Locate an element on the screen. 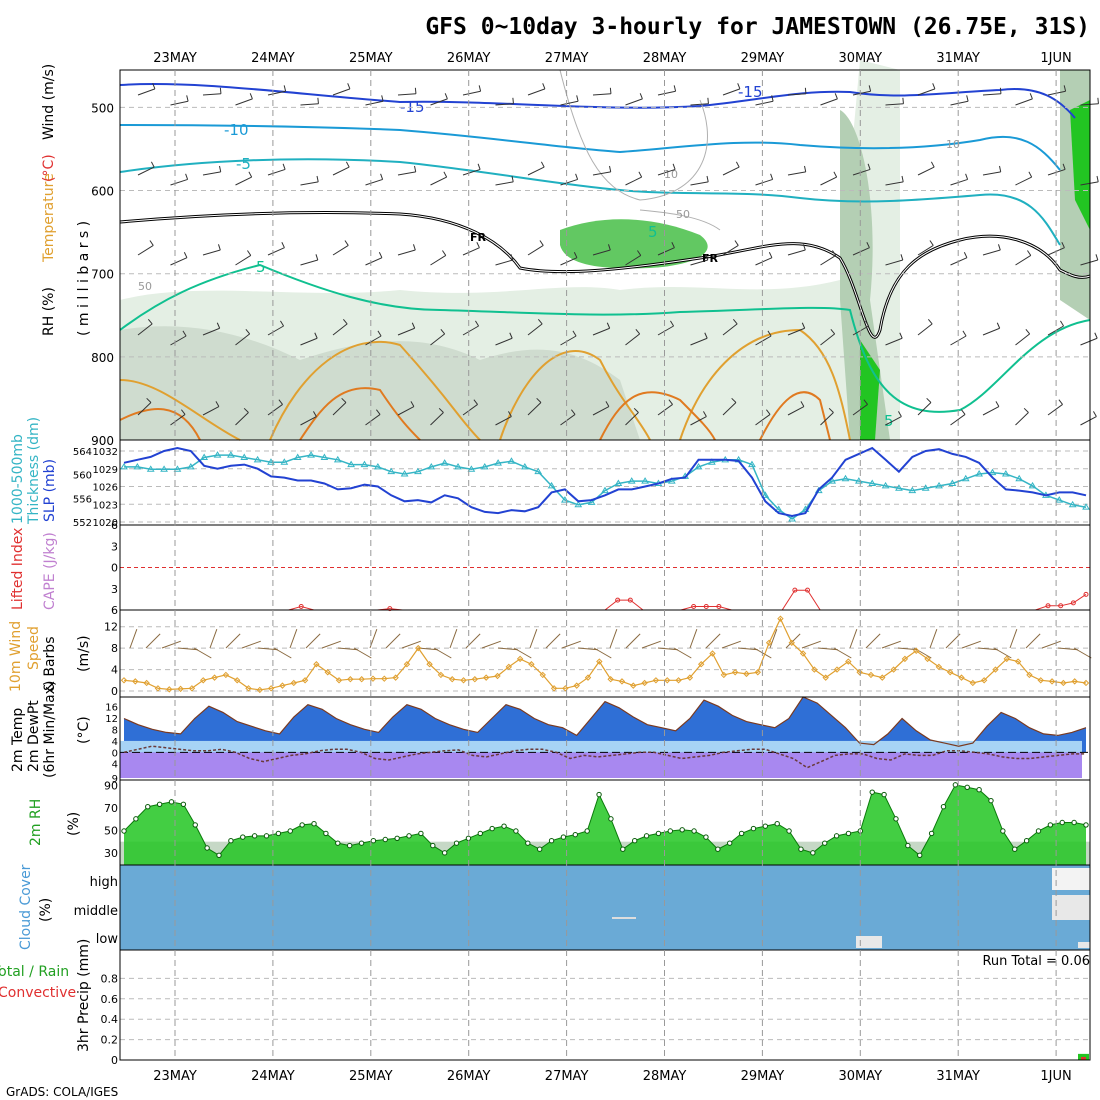  label-wind10-barbs: & Barbs is located at coordinates (50, 665).